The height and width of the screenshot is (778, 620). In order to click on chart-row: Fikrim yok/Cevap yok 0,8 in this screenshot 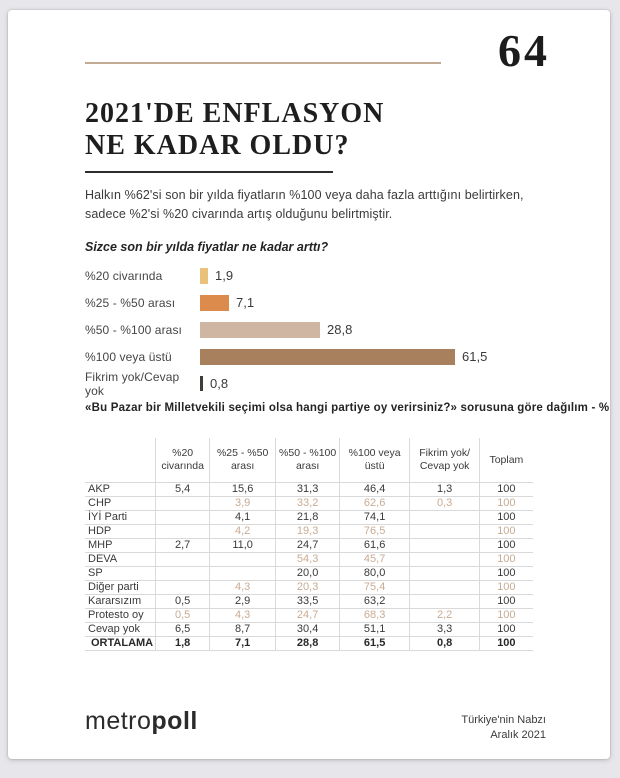, I will do `click(325, 383)`.